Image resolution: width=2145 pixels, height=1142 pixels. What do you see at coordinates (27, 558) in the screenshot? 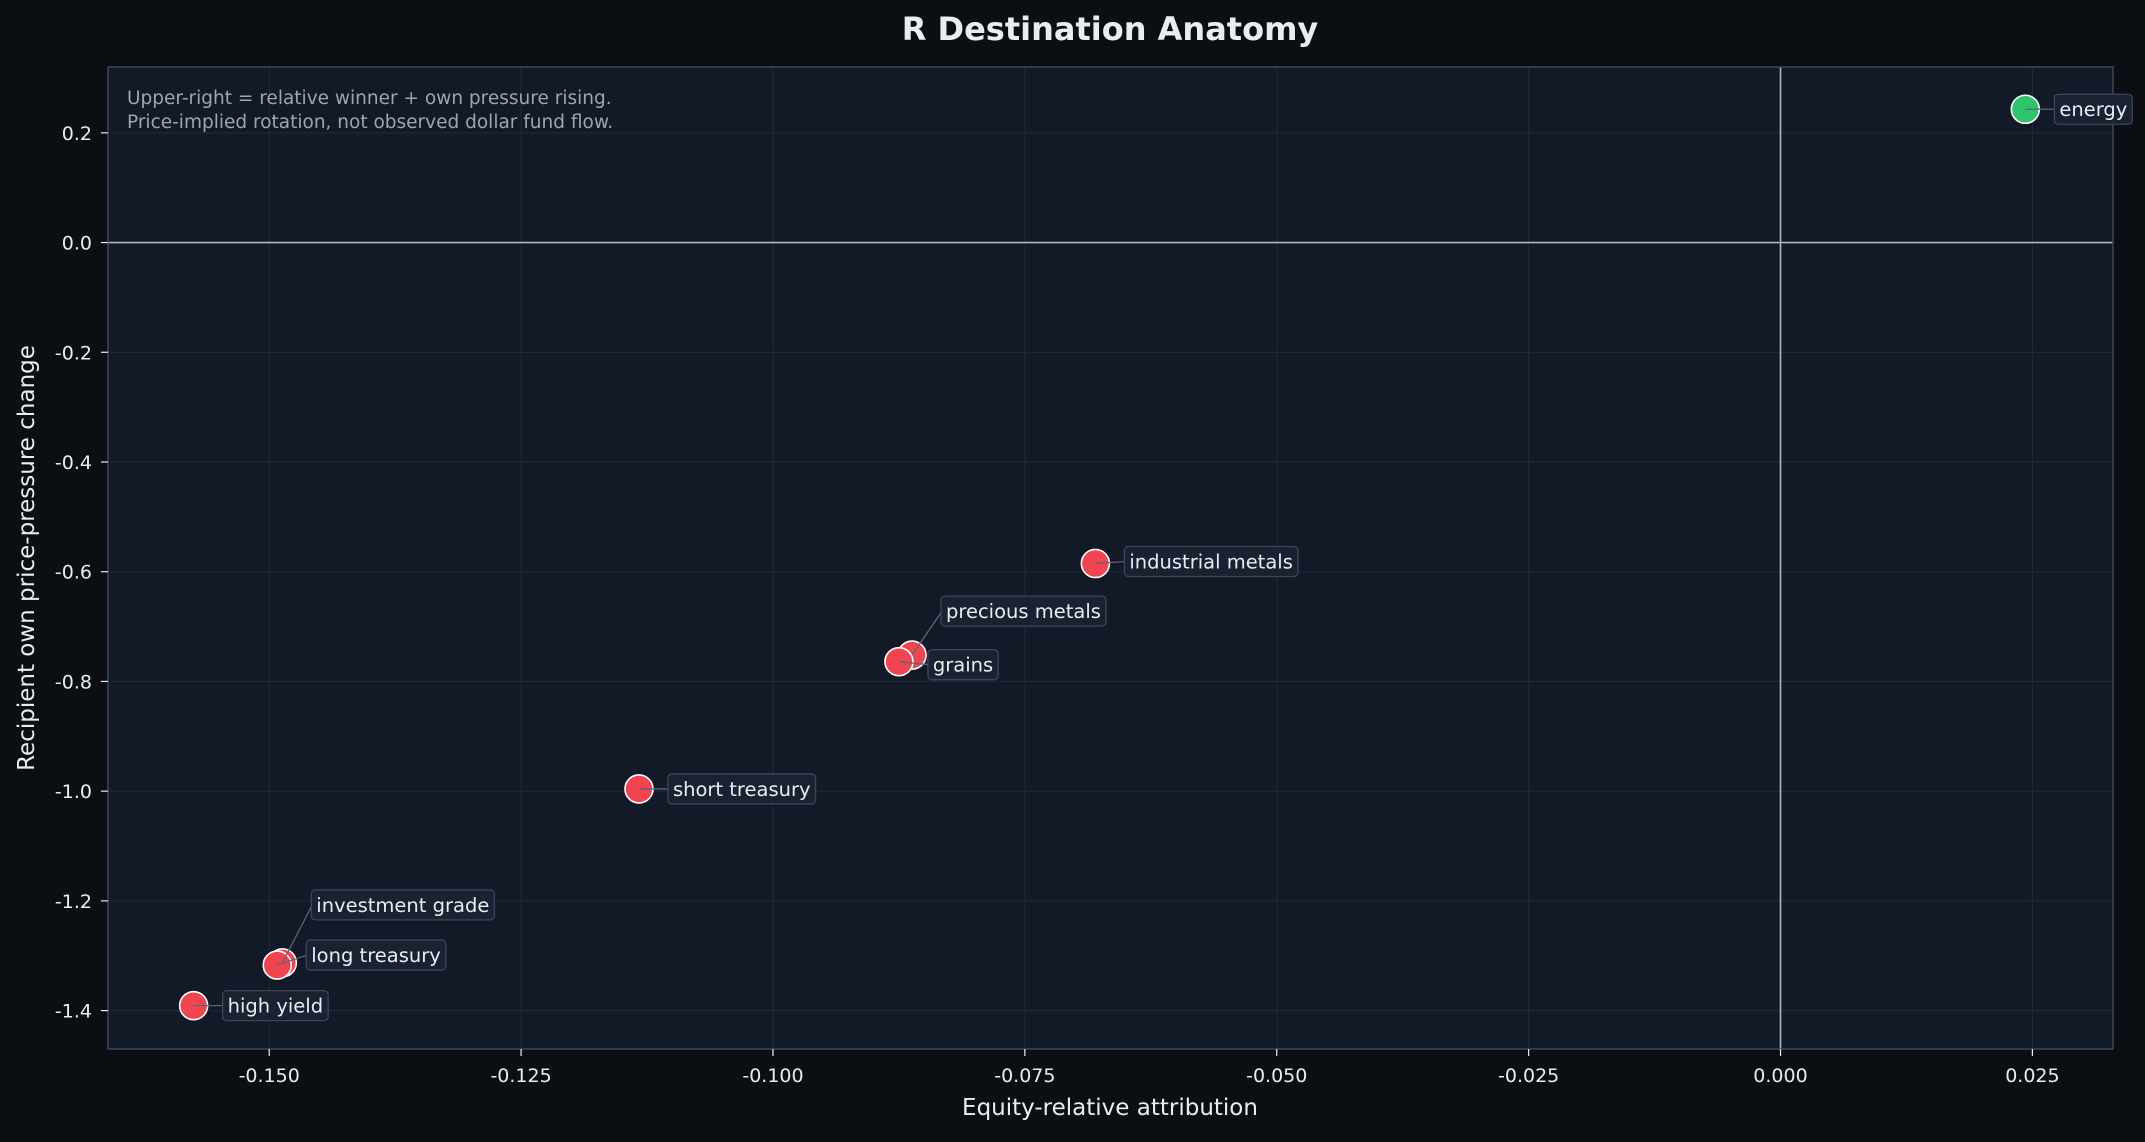
I see `y-axis-label: Recipient own price-pressure change` at bounding box center [27, 558].